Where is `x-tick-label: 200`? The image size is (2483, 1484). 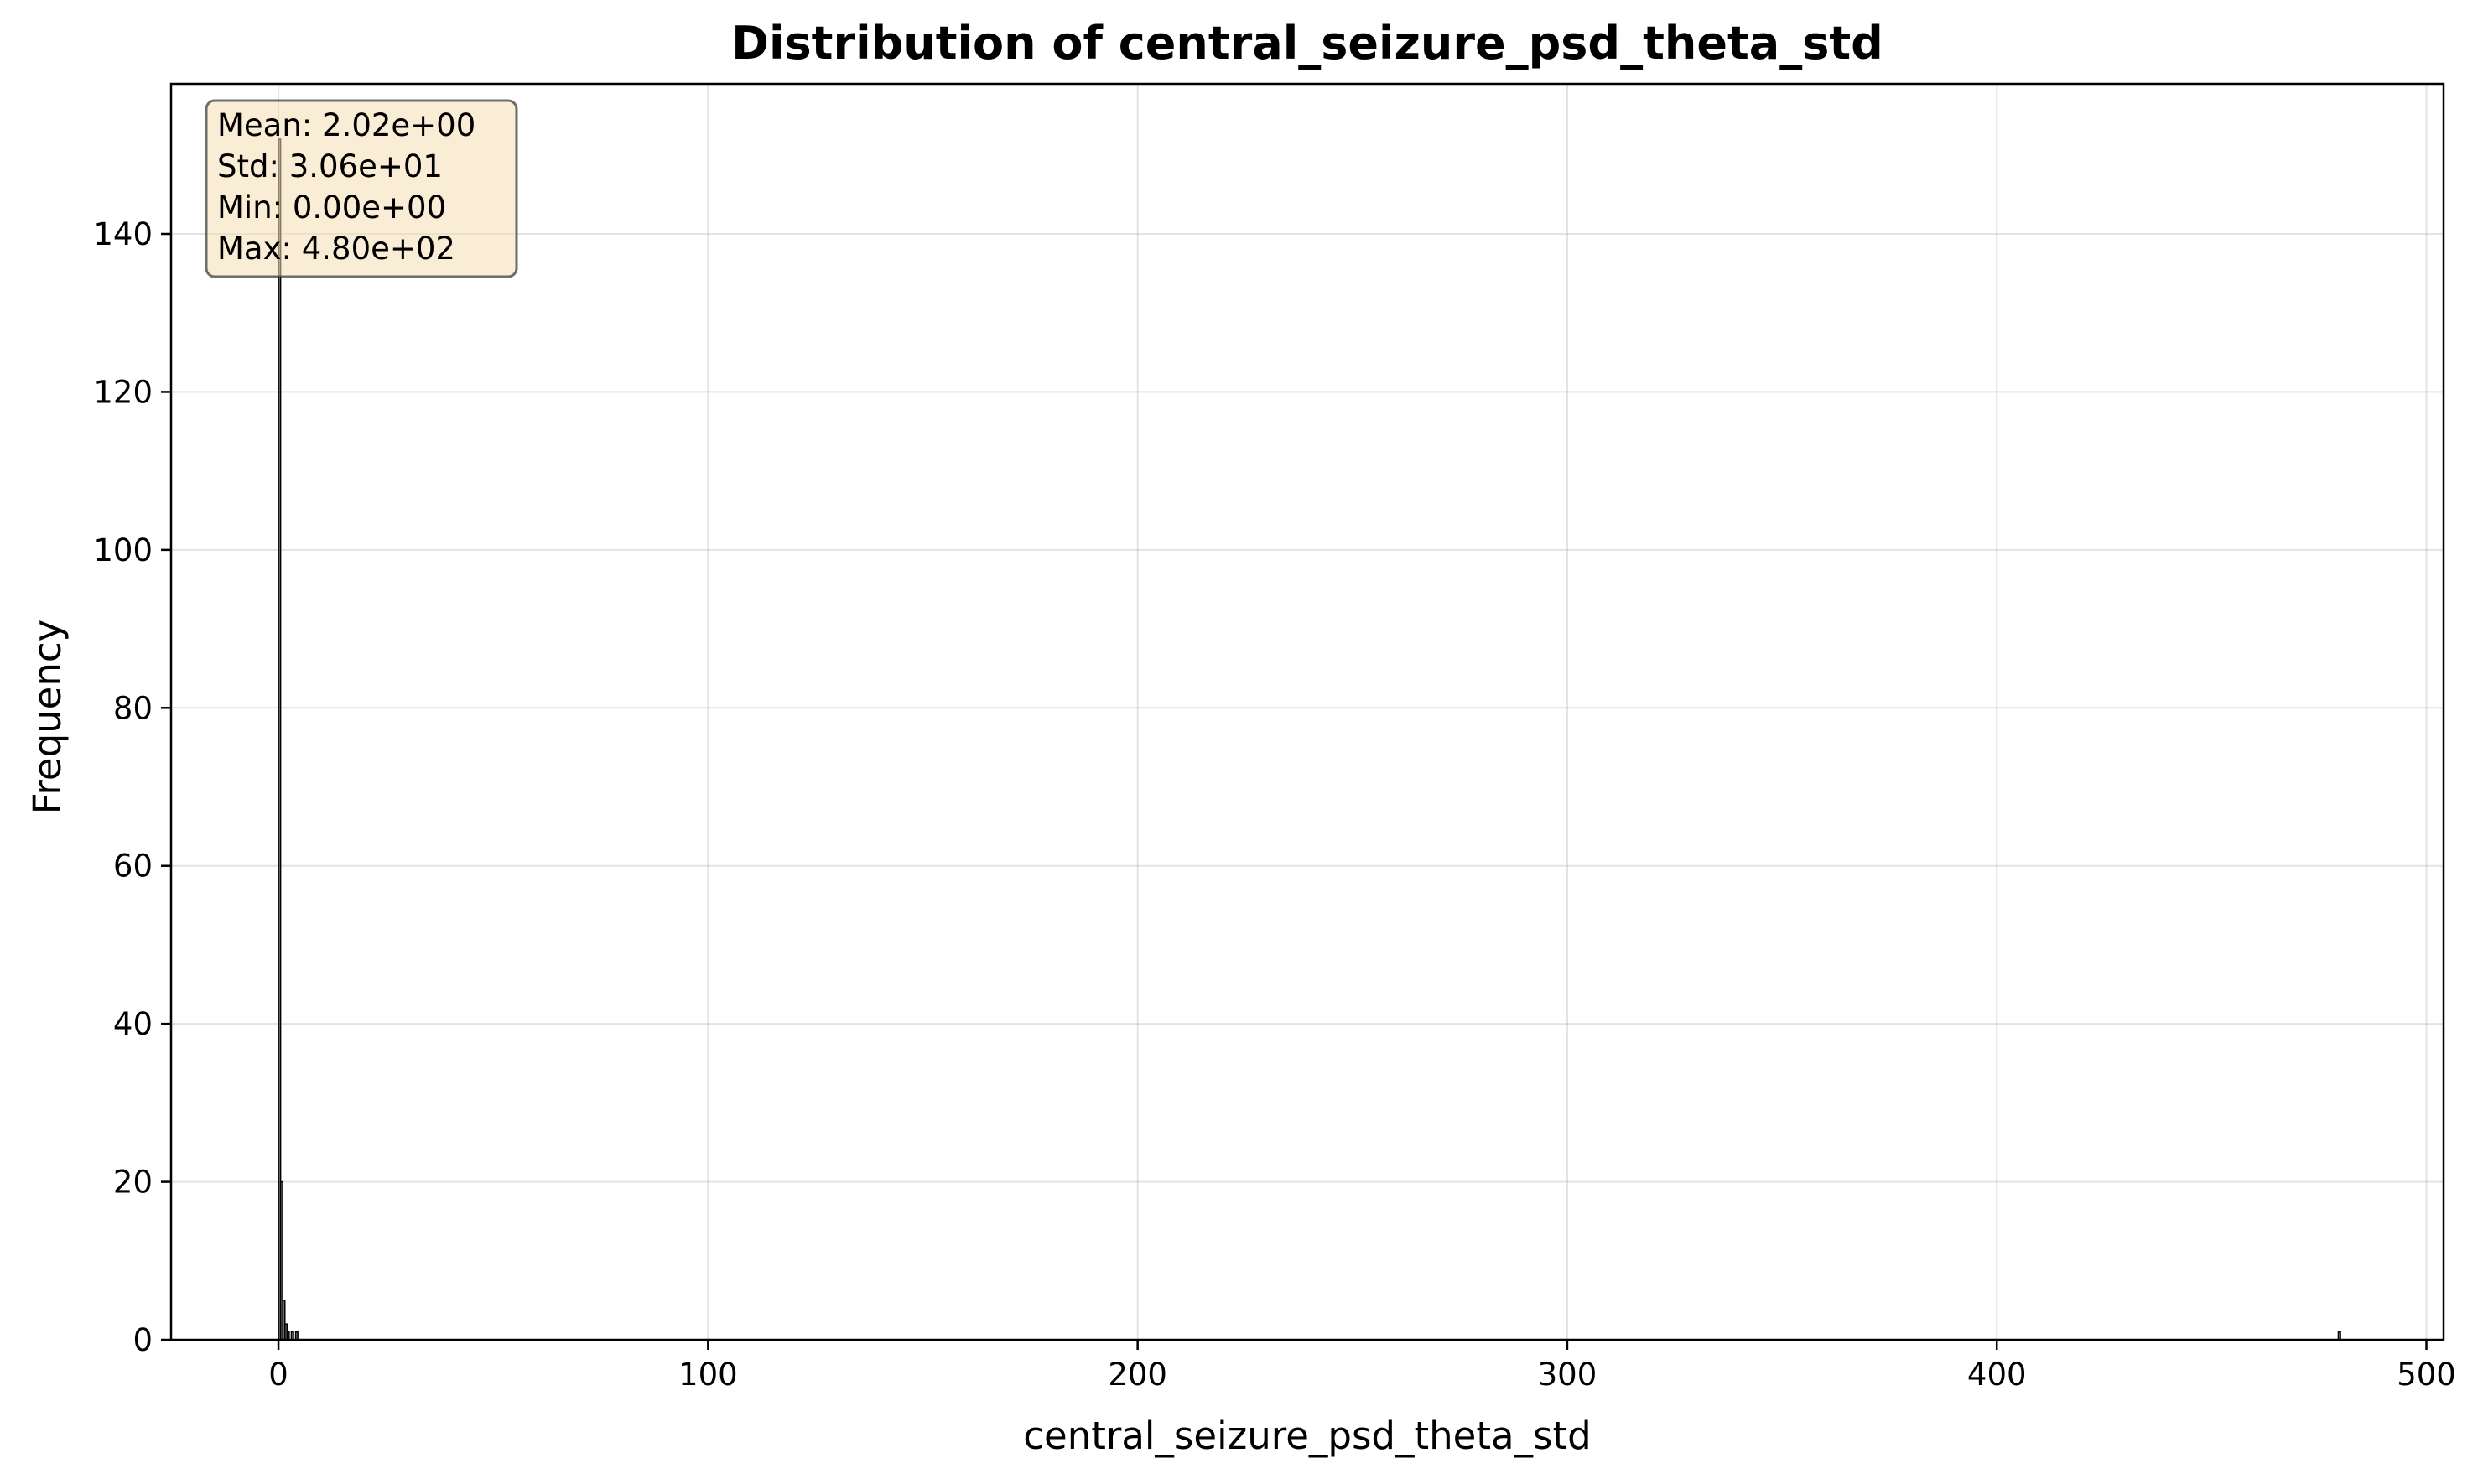
x-tick-label: 200 is located at coordinates (1137, 1375).